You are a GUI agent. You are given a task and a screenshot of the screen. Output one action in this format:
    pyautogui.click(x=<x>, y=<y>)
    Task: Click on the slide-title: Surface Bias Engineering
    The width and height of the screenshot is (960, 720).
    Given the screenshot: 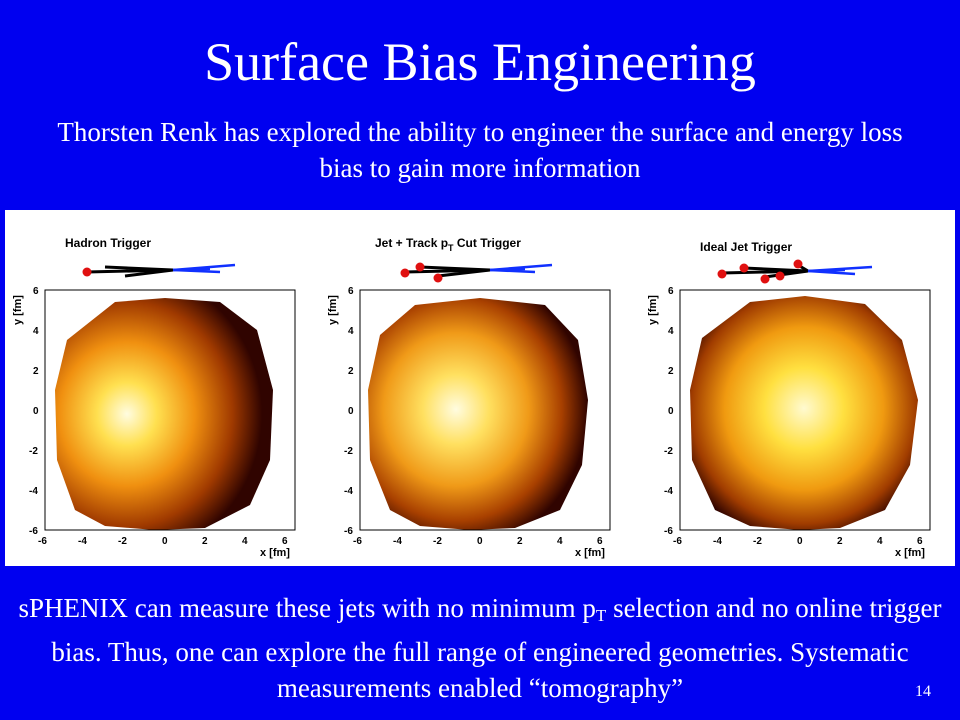 What is the action you would take?
    pyautogui.click(x=480, y=62)
    